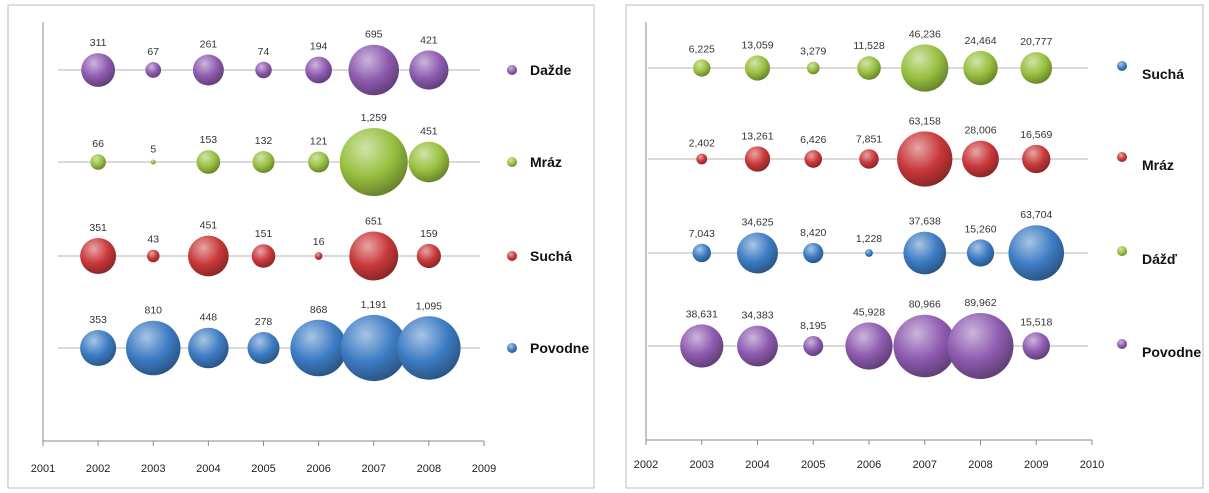  What do you see at coordinates (429, 234) in the screenshot?
I see `data-label: 159` at bounding box center [429, 234].